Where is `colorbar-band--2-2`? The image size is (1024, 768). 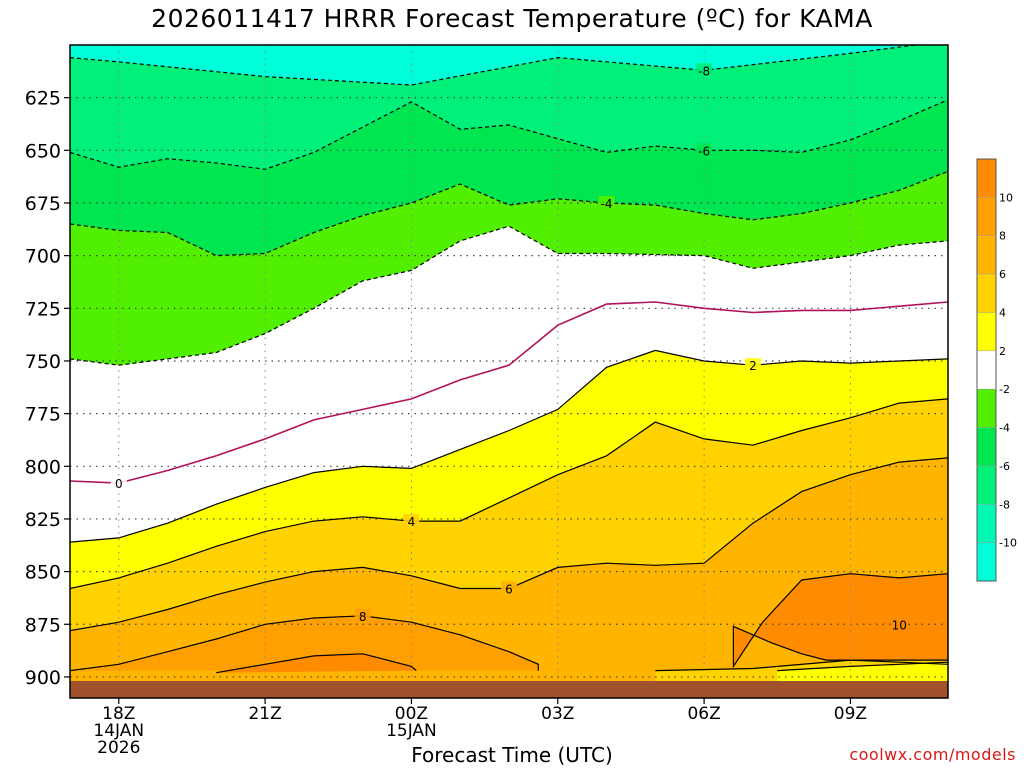 colorbar-band--2-2 is located at coordinates (986, 370).